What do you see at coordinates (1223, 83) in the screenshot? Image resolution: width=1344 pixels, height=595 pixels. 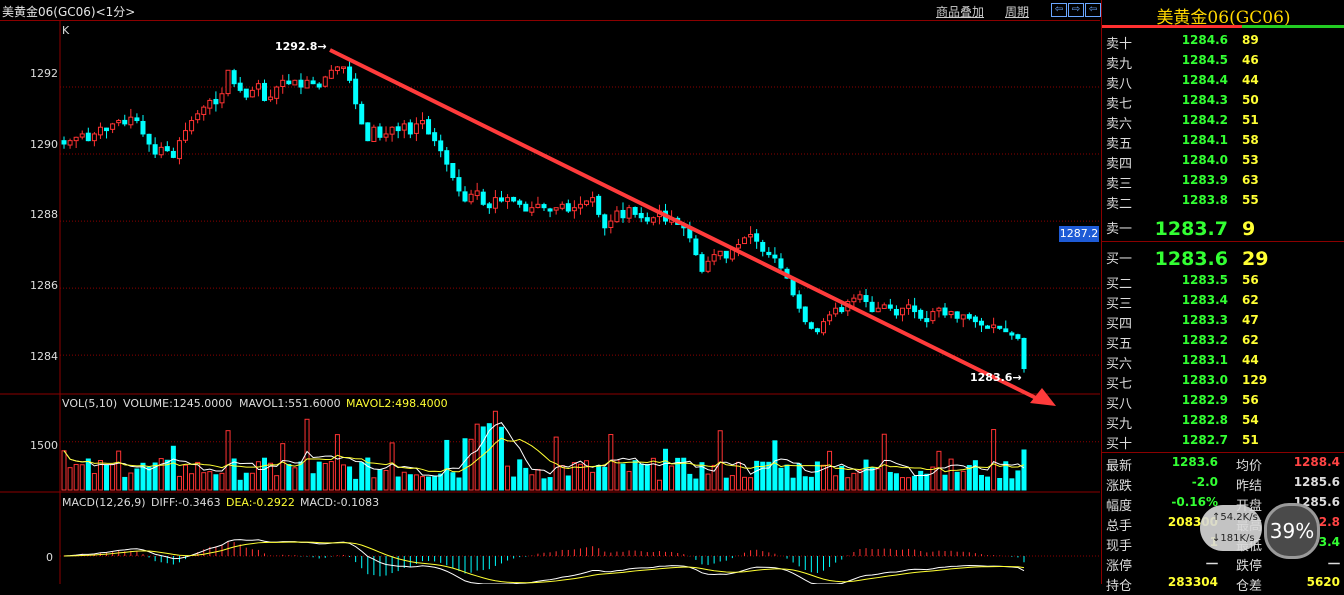 I see `ask-row: 卖八 1284.4 44` at bounding box center [1223, 83].